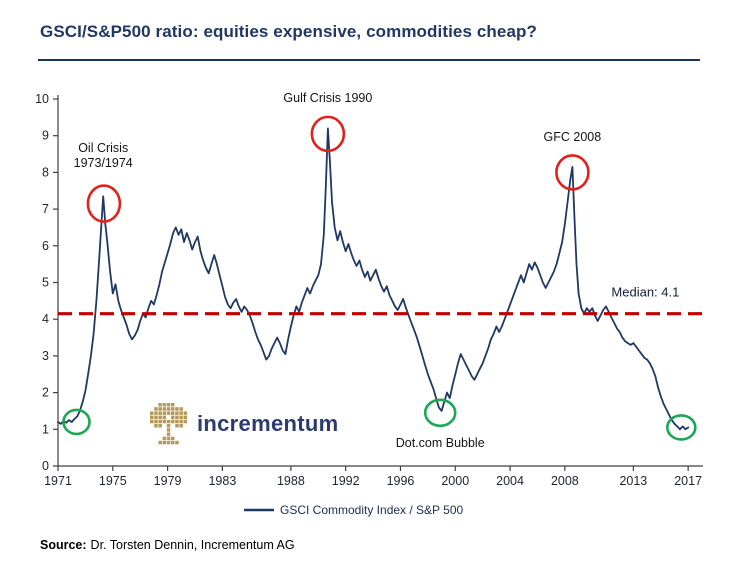  What do you see at coordinates (268, 423) in the screenshot?
I see `logo-text: incrementum` at bounding box center [268, 423].